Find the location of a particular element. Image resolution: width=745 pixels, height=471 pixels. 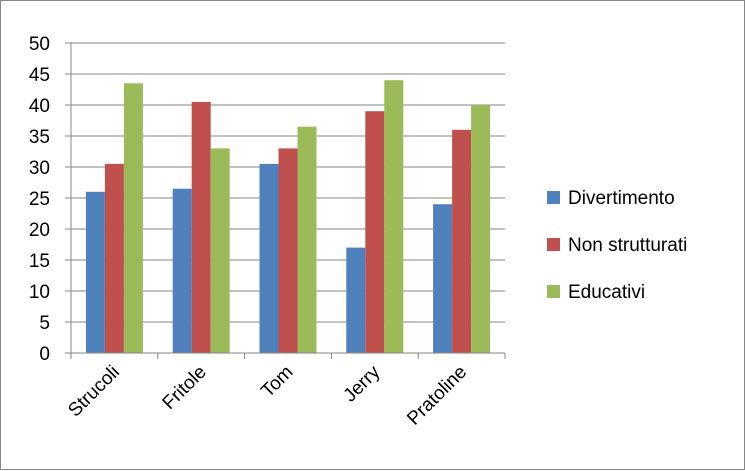

y-tick-label: 25 is located at coordinates (39, 199).